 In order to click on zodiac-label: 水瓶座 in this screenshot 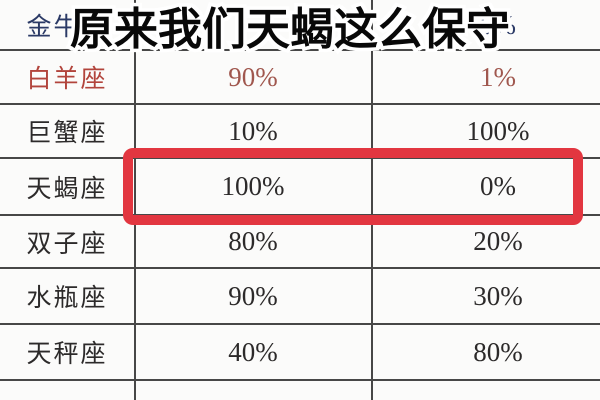, I will do `click(67, 298)`.